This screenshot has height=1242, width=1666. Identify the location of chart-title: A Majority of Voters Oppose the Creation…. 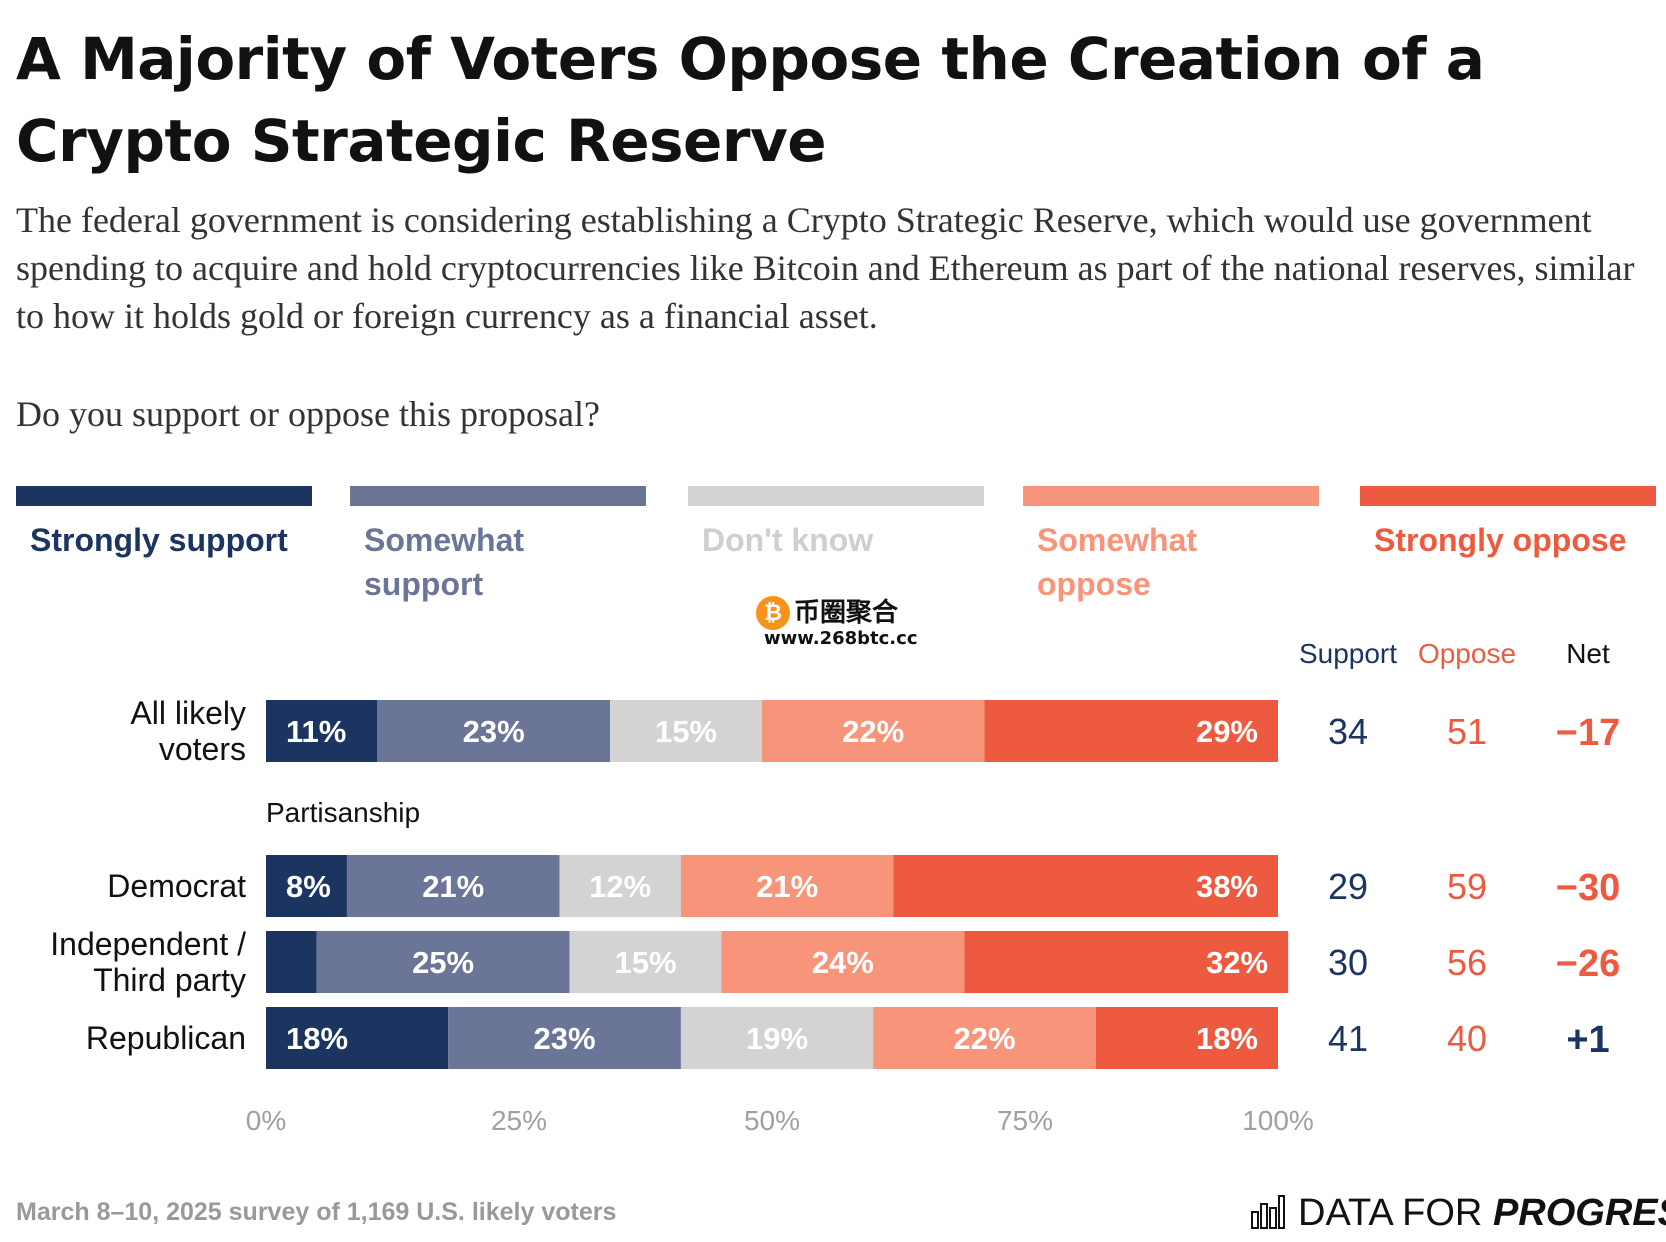
(750, 100).